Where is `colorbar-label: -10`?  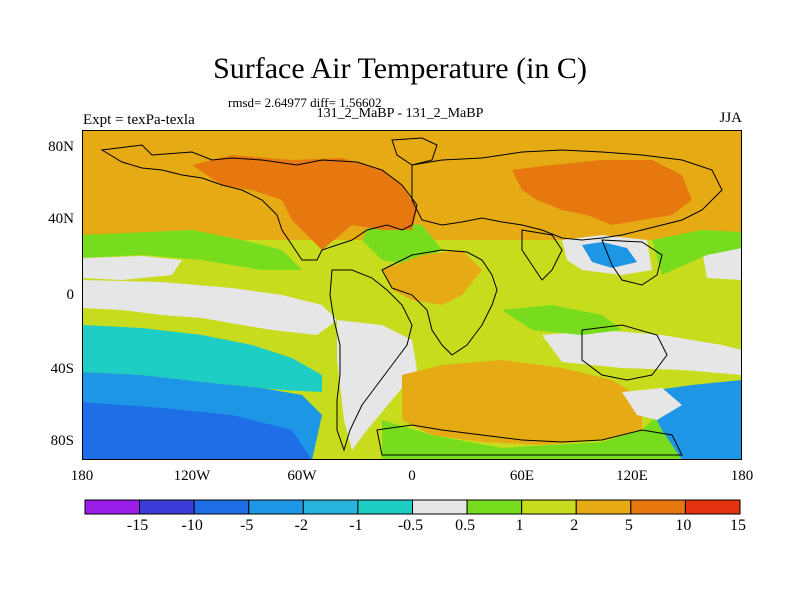
colorbar-label: -10 is located at coordinates (192, 525).